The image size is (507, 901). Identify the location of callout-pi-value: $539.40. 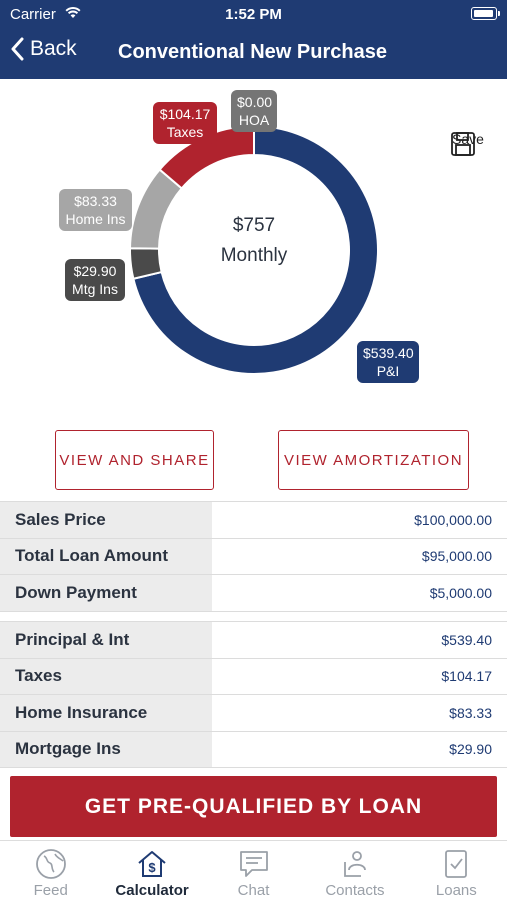
(388, 353).